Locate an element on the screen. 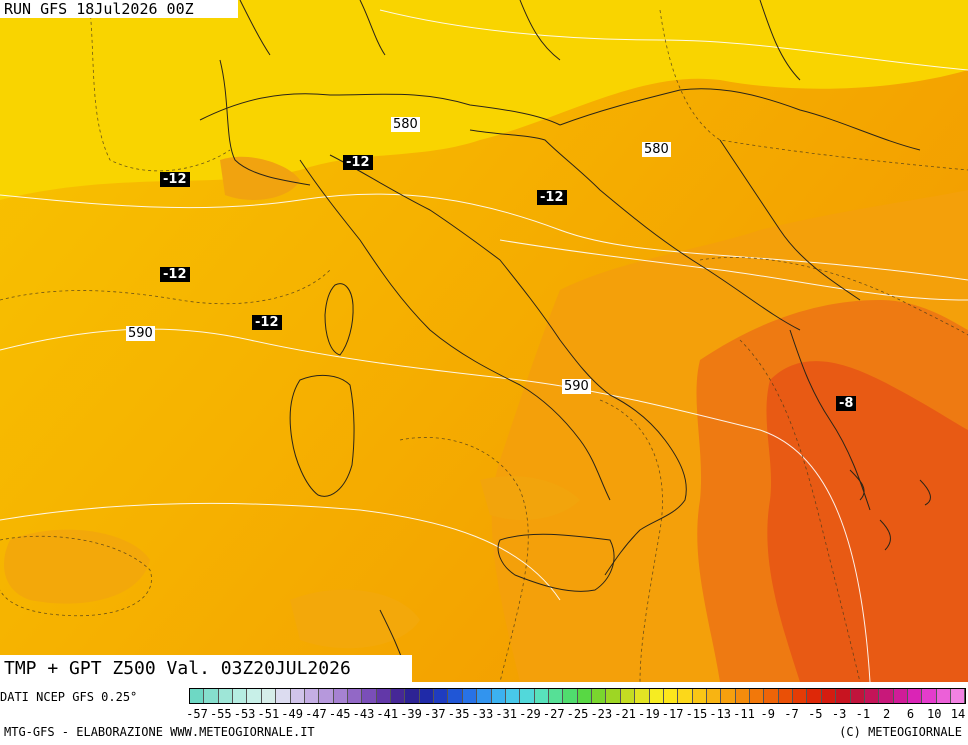 The height and width of the screenshot is (745, 968). tick-label: -27 is located at coordinates (553, 714).